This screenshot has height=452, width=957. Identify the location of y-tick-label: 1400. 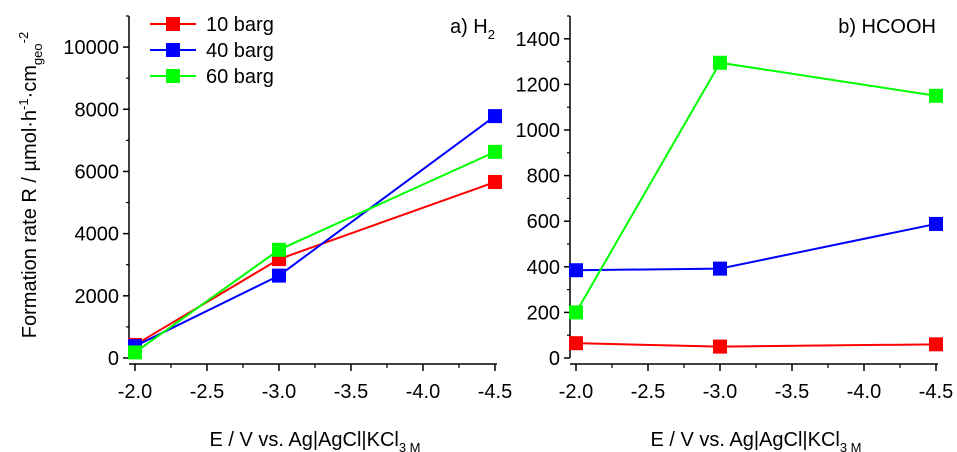
(538, 40).